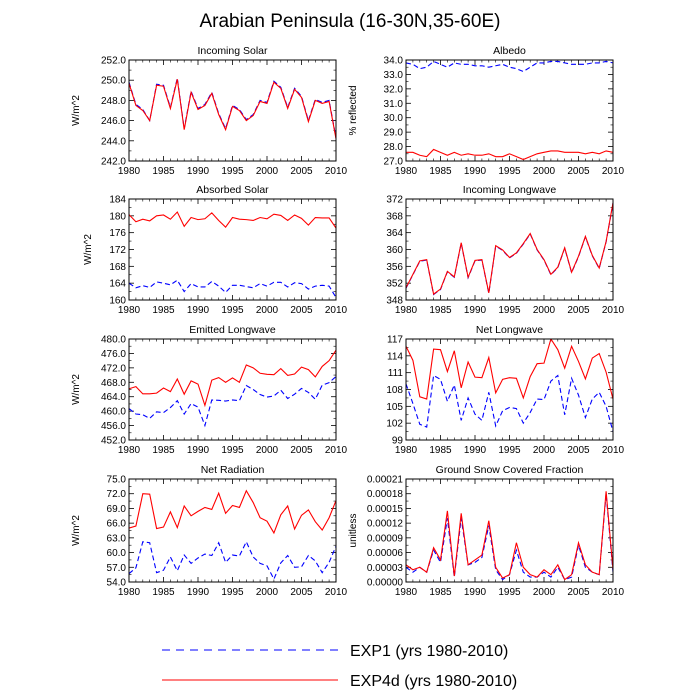 The height and width of the screenshot is (700, 700). I want to click on y-tick-label: 184, so click(117, 200).